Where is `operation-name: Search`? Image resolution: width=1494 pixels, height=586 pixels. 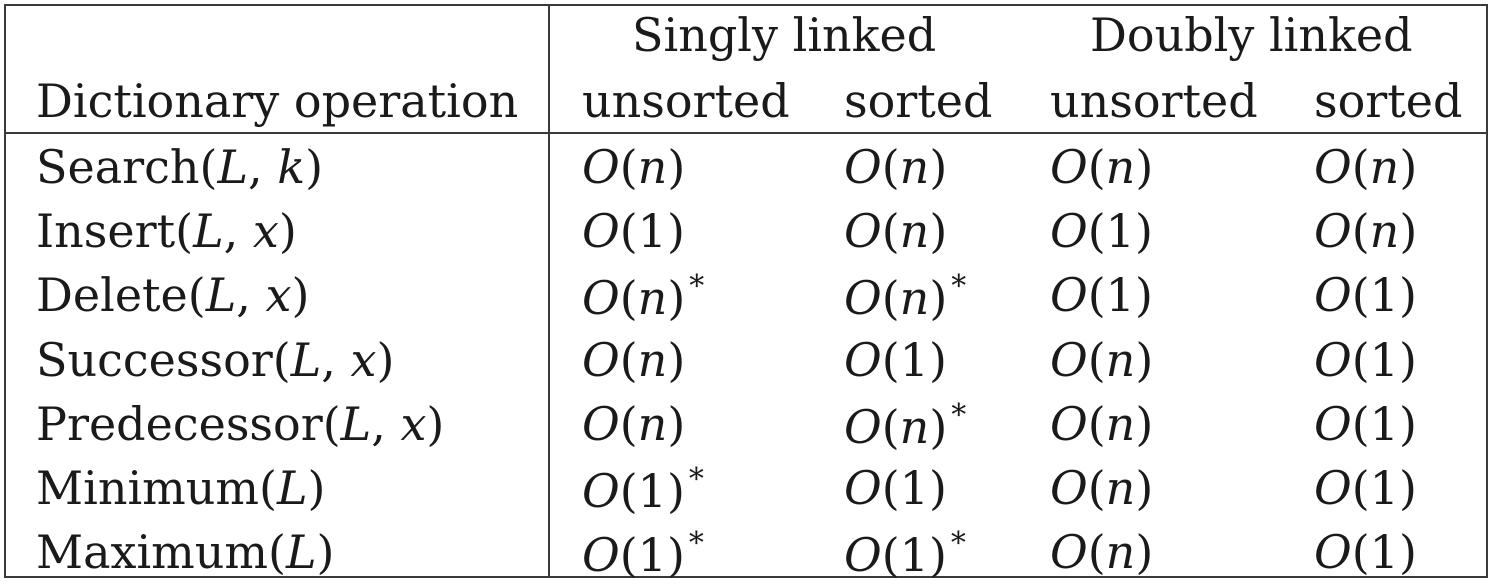
operation-name: Search is located at coordinates (118, 167).